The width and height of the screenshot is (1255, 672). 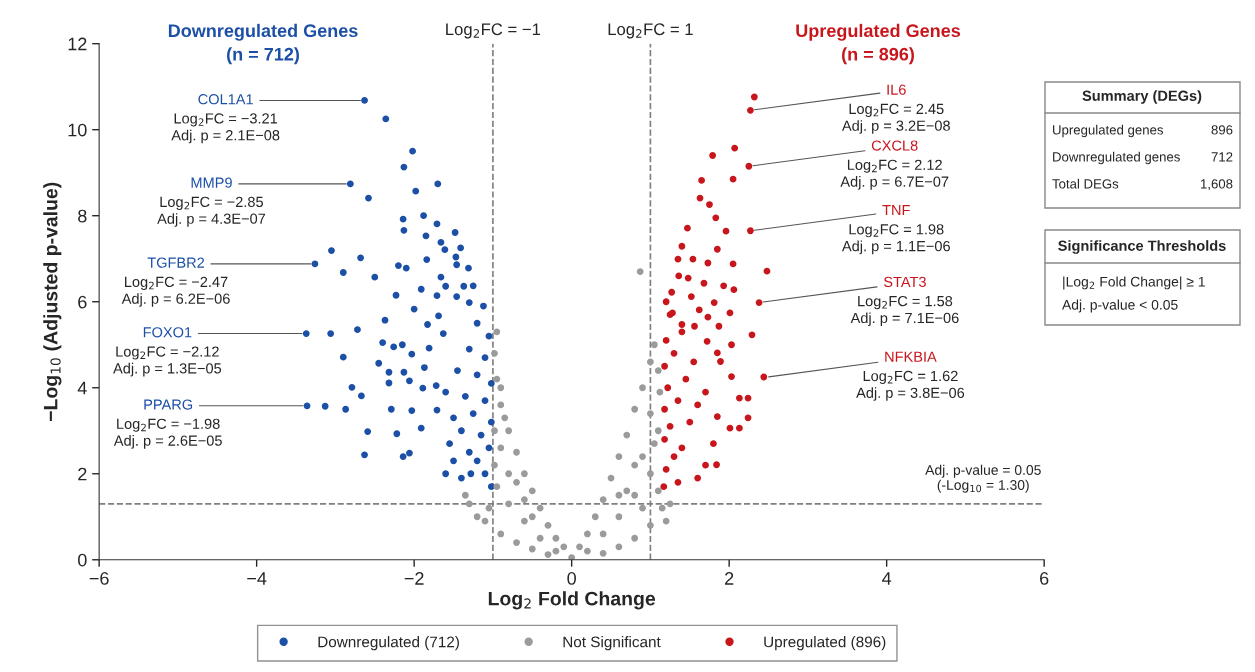 What do you see at coordinates (894, 145) in the screenshot?
I see `annotation: CXCL8` at bounding box center [894, 145].